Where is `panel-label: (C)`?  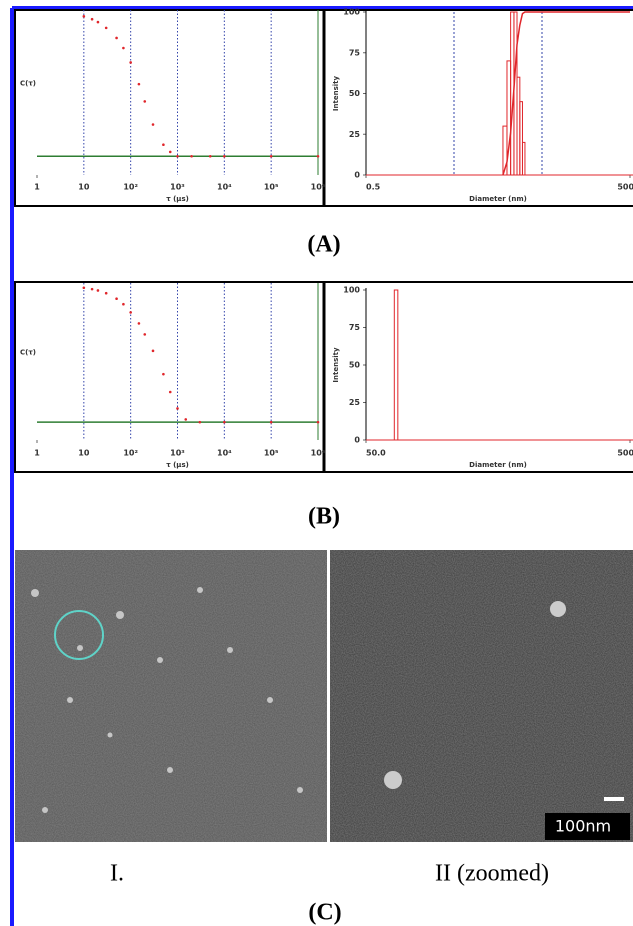 panel-label: (C) is located at coordinates (324, 913).